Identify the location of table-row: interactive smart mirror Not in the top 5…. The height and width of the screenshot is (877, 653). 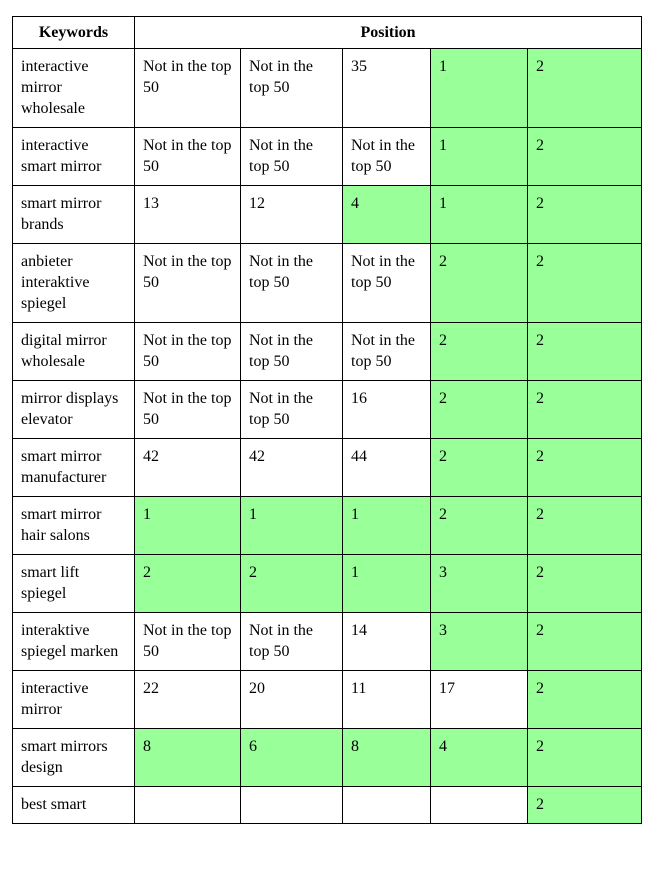
(327, 156).